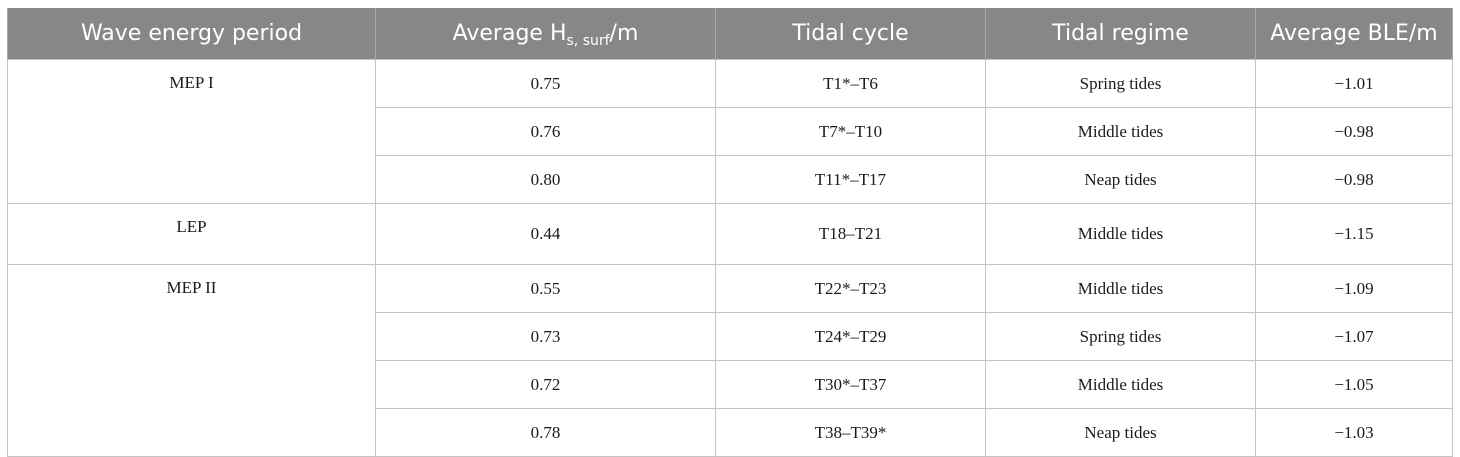  Describe the element at coordinates (509, 33) in the screenshot. I see `header-hs-main: Average H` at that location.